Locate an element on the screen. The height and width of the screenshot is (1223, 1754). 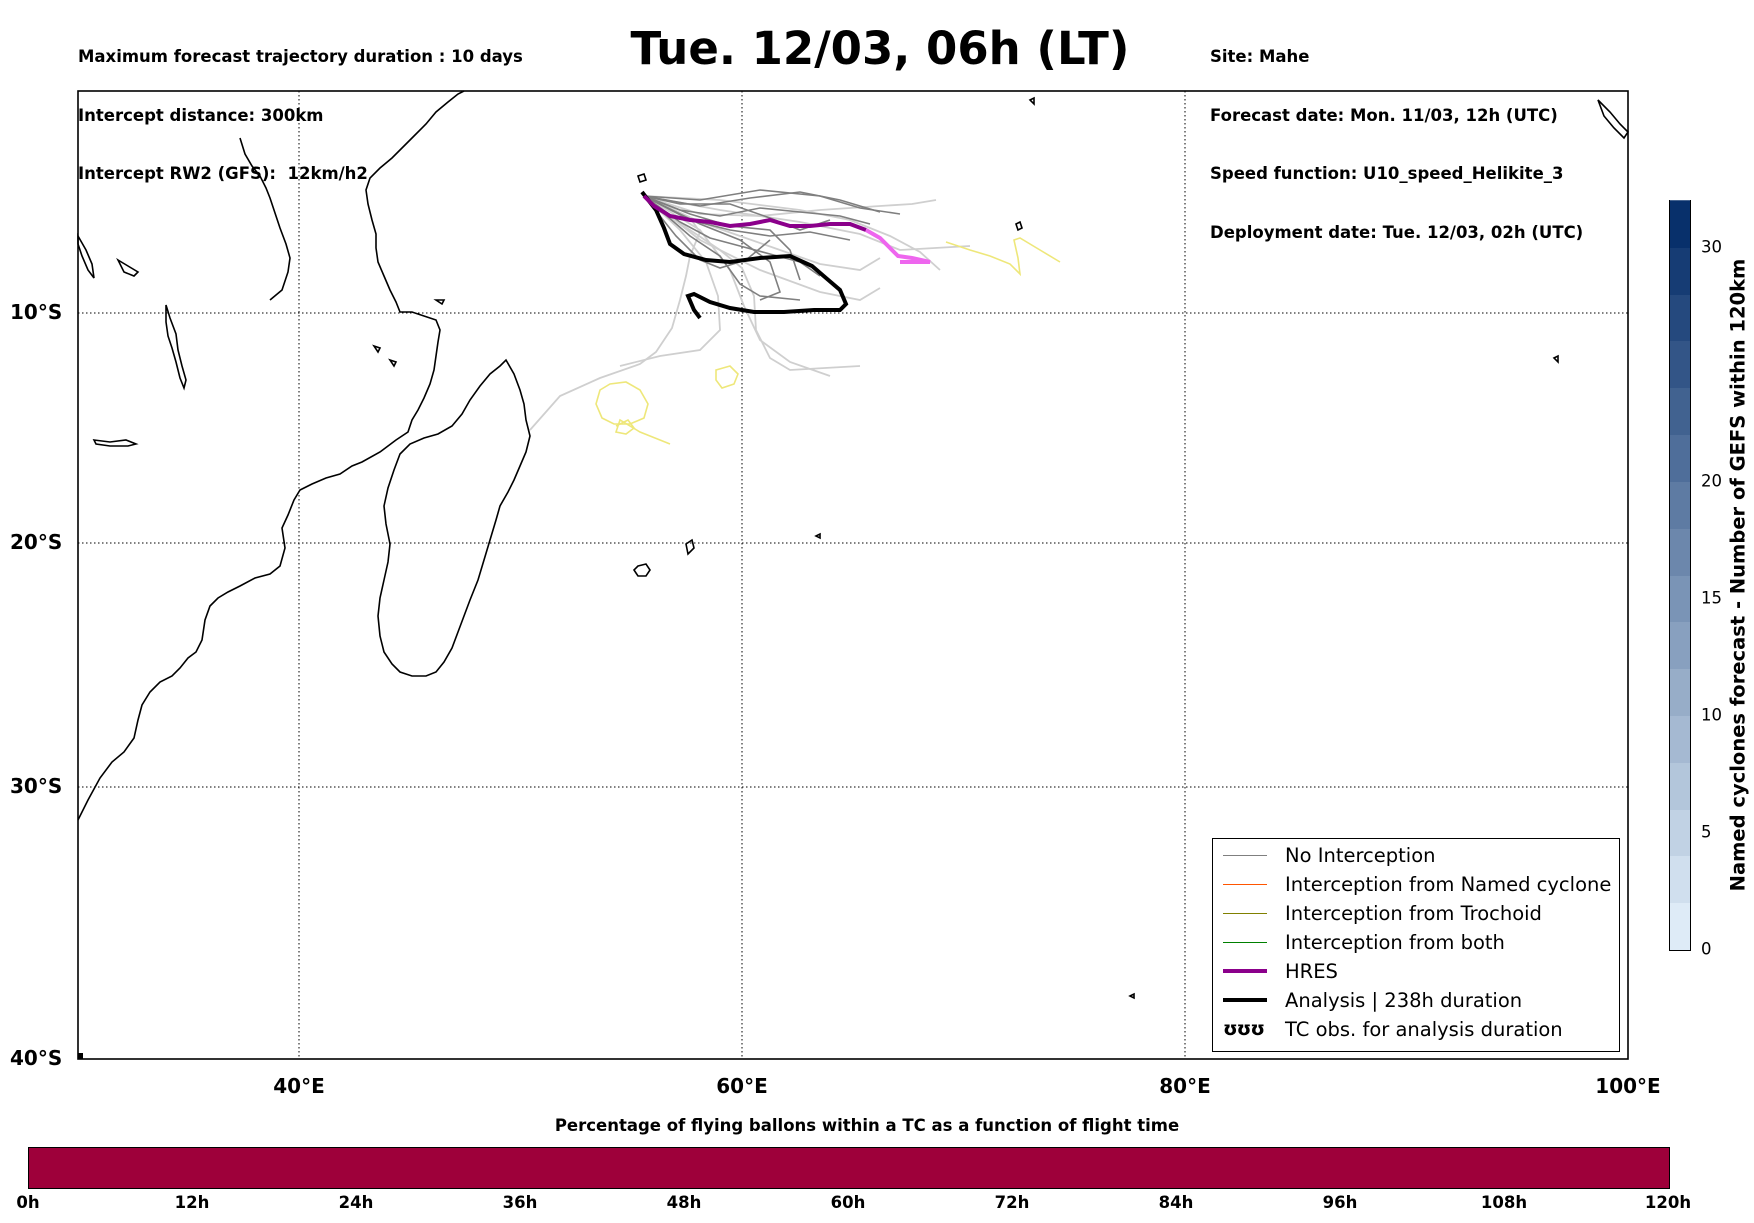
tc-symbol-icon: ʊʊʊ is located at coordinates (1244, 1029).